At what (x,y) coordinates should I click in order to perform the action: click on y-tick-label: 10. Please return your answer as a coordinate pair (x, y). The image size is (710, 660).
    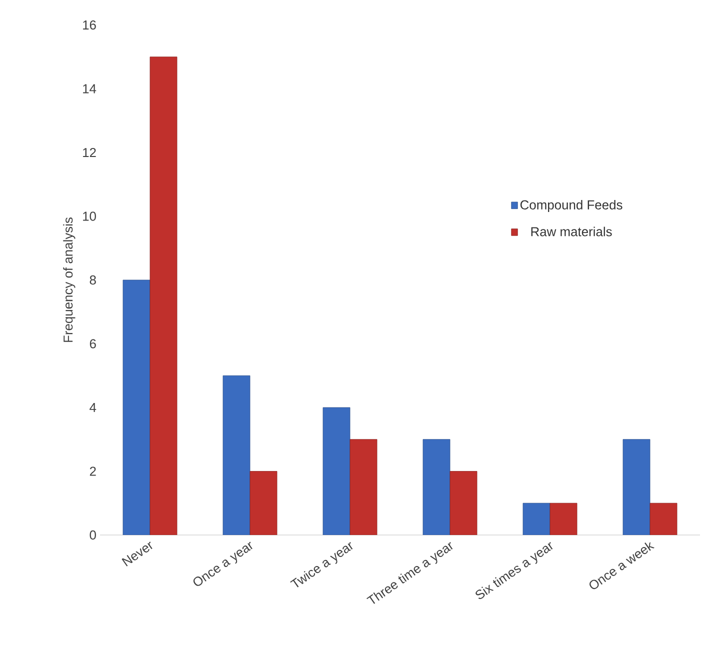
    Looking at the image, I should click on (89, 216).